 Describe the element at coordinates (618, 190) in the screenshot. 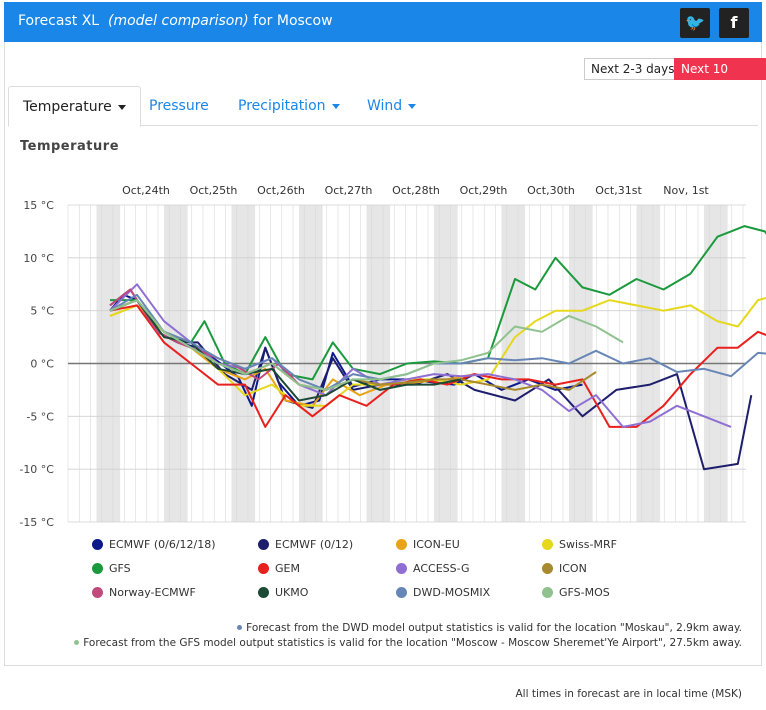

I see `x-day-label: Oct,31st` at that location.